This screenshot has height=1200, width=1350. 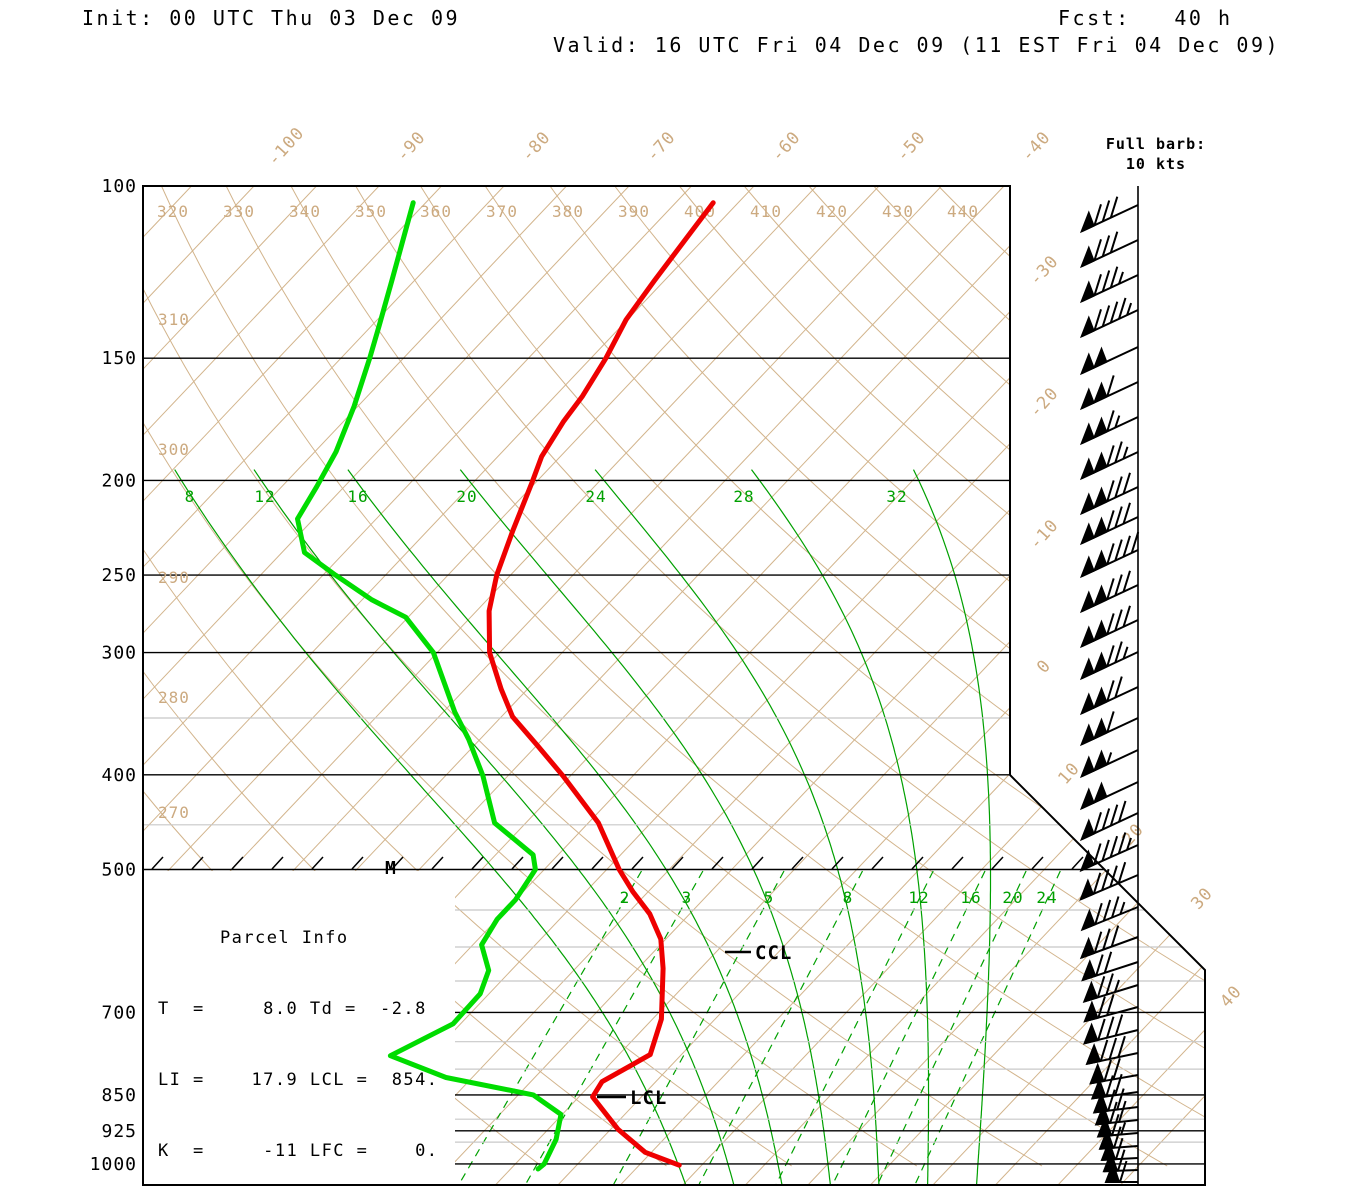 I want to click on mixing-ratio-labels: 2 3 5 8 12 16 20 24, so click(x=838, y=897).